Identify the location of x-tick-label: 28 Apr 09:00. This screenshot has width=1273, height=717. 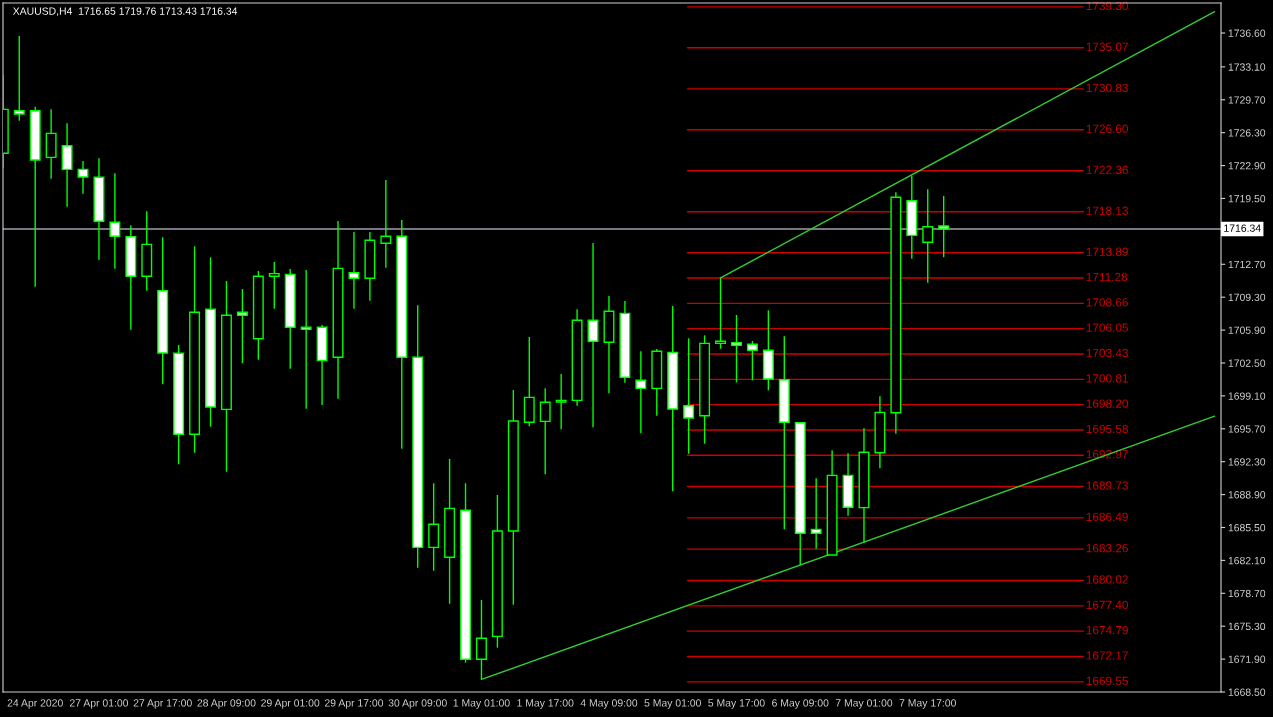
(226, 704).